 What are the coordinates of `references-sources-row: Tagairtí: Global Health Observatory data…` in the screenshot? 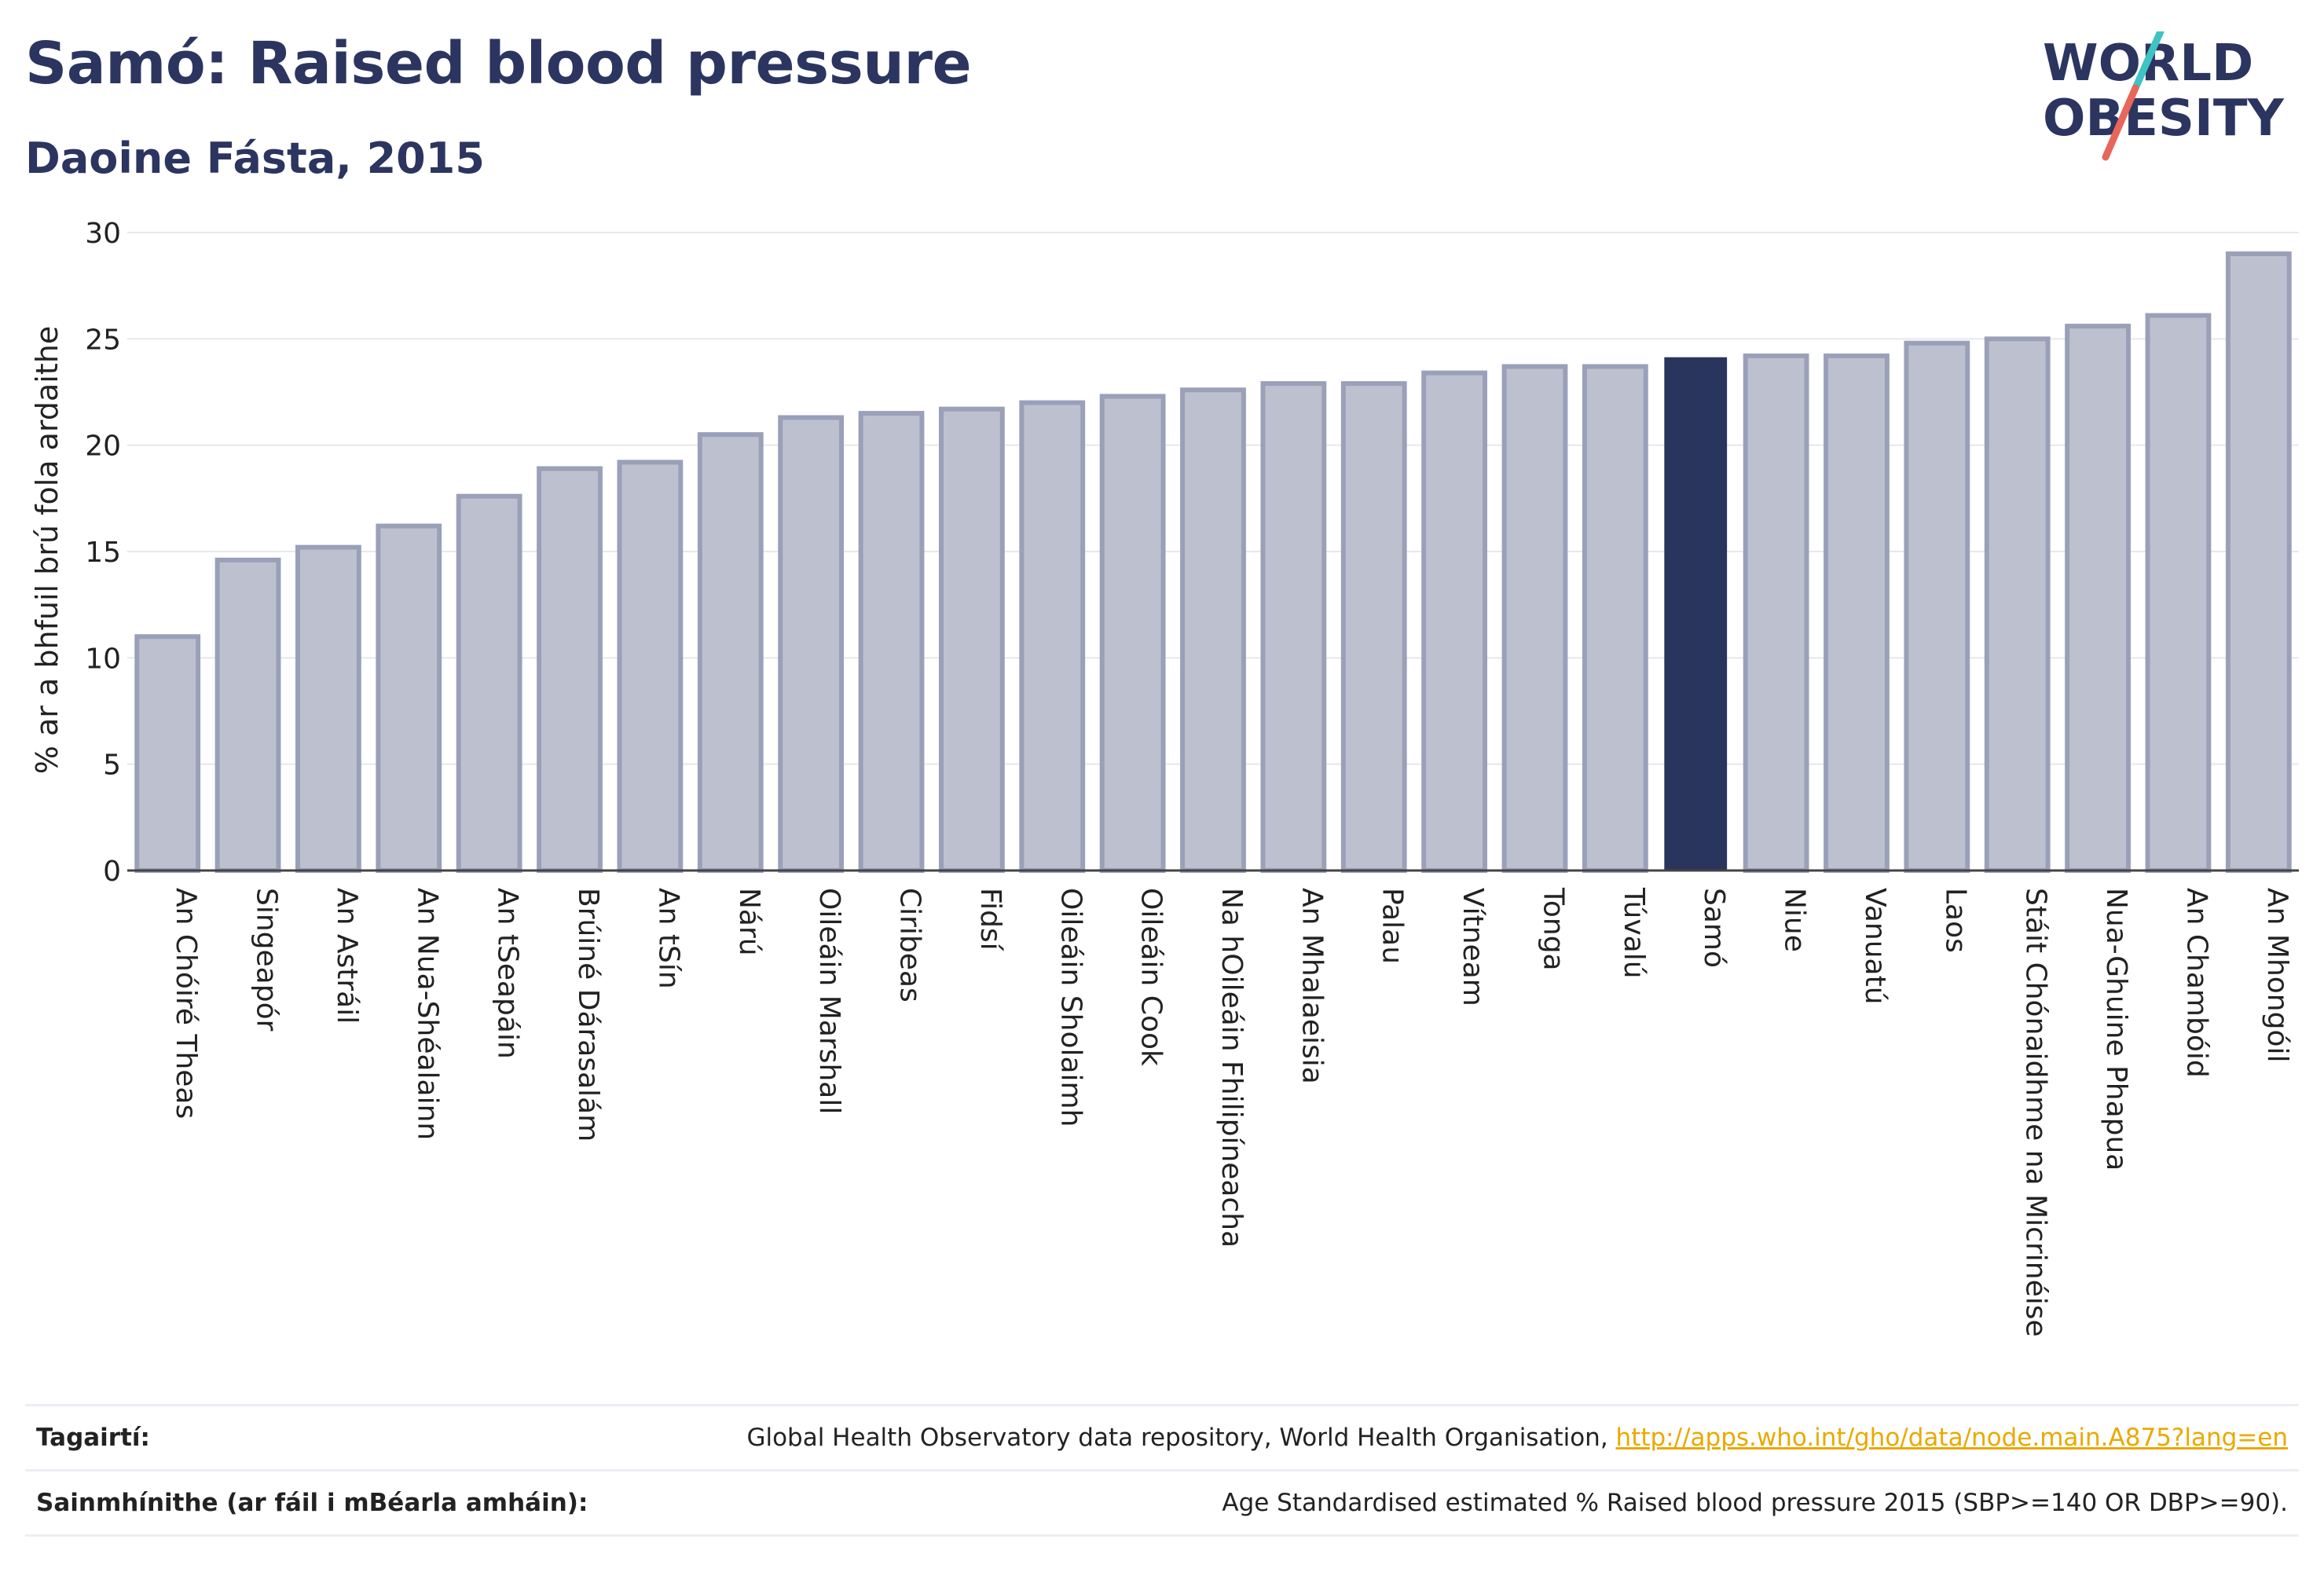 It's located at (1162, 1439).